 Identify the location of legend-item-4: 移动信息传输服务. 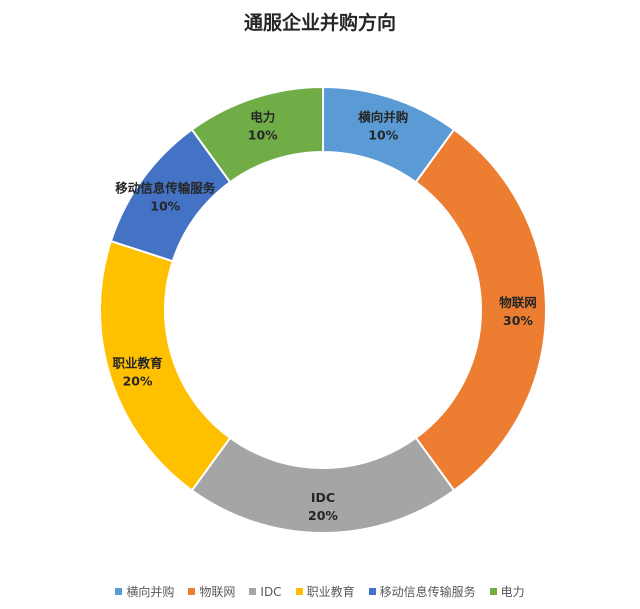
(422, 591).